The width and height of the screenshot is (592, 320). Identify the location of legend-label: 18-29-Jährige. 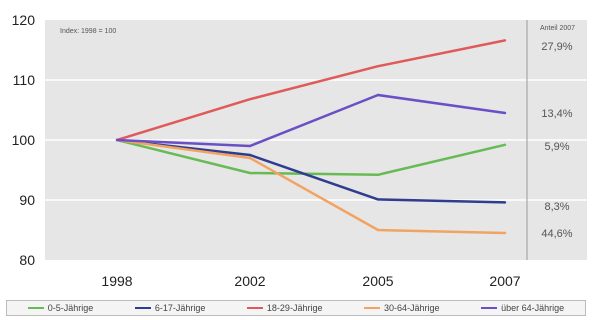
(294, 308).